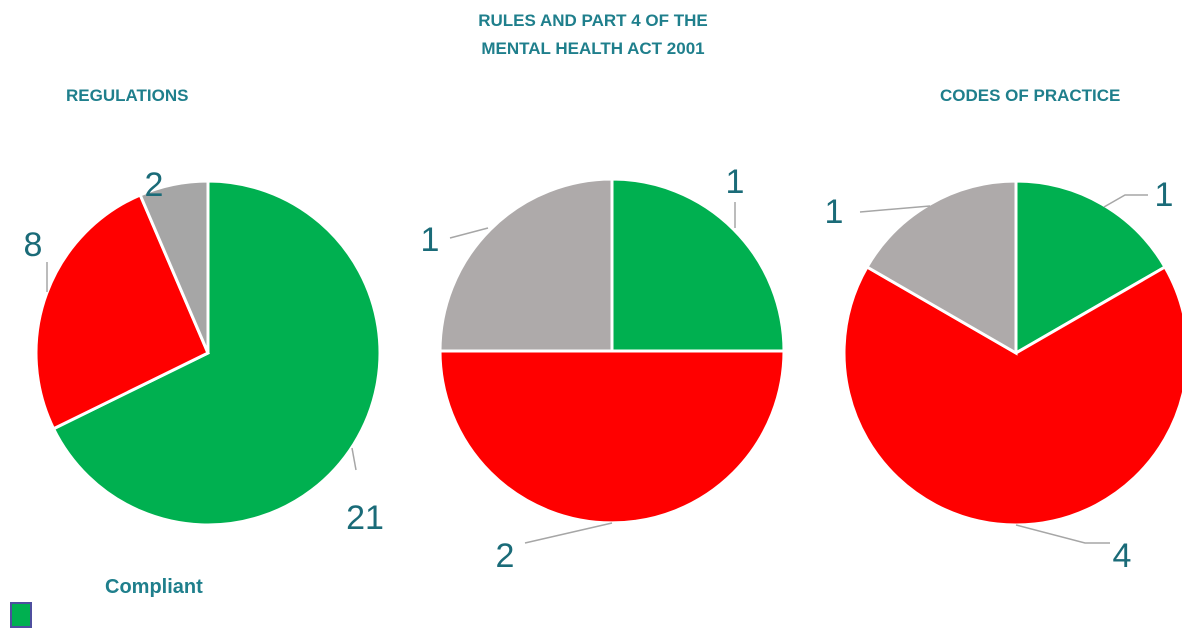  Describe the element at coordinates (127, 95) in the screenshot. I see `chart-title-regulations: REGULATIONS` at that location.